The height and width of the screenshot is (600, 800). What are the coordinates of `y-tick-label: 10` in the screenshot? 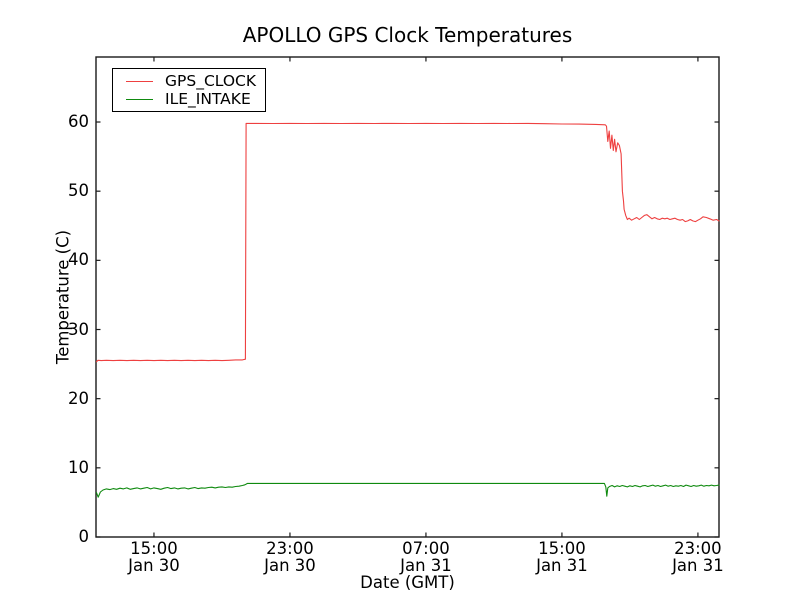 It's located at (78, 467).